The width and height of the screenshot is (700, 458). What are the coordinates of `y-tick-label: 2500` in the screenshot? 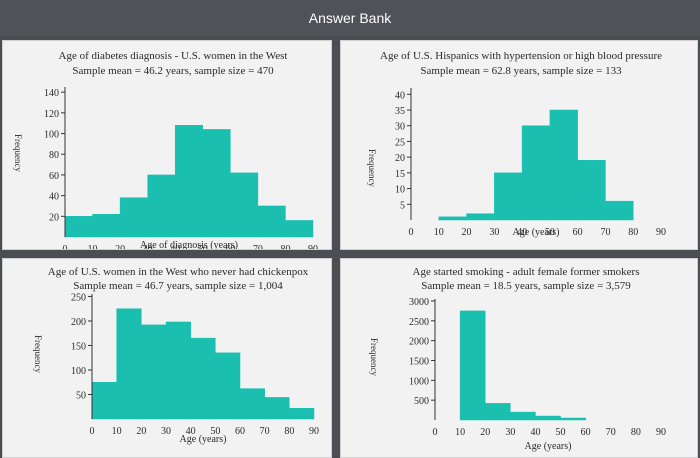 It's located at (419, 322).